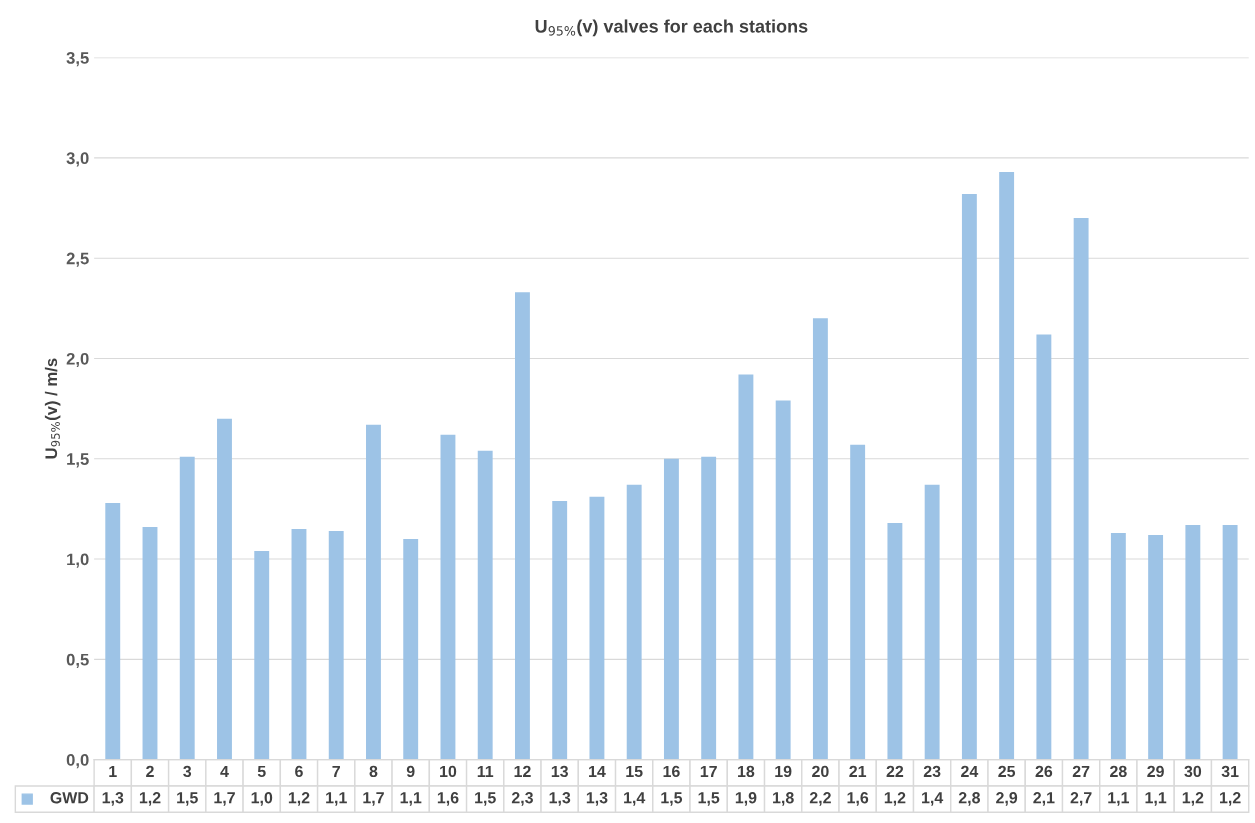  What do you see at coordinates (932, 771) in the screenshot?
I see `x-tick-label: 23` at bounding box center [932, 771].